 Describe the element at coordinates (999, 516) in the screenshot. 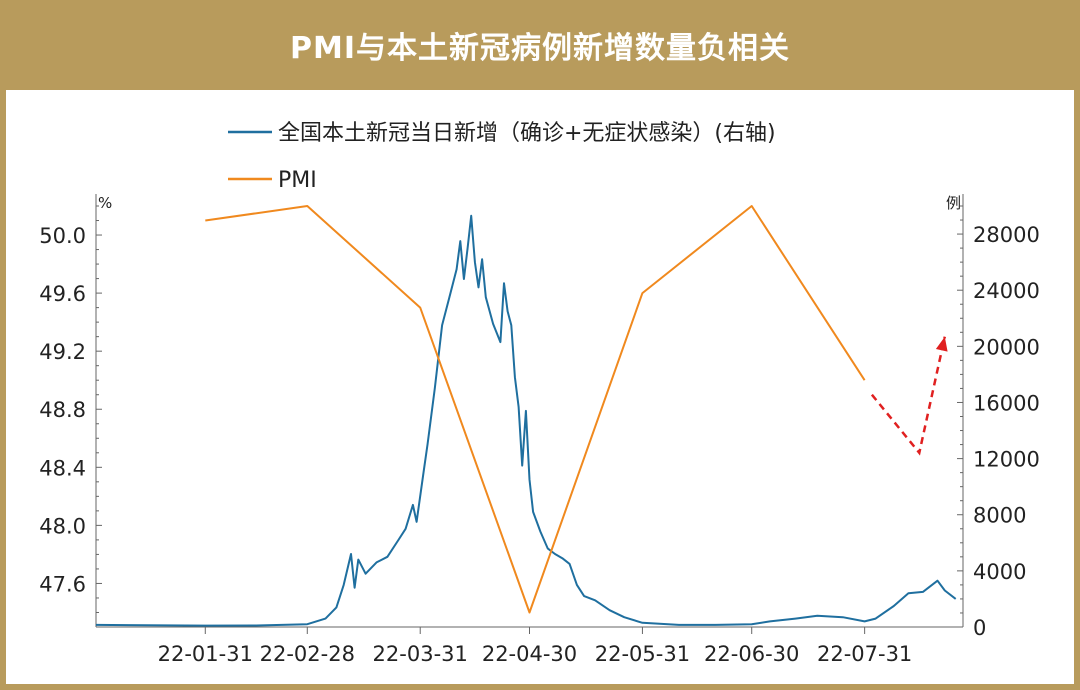

I see `right-tick-label: 8000` at that location.